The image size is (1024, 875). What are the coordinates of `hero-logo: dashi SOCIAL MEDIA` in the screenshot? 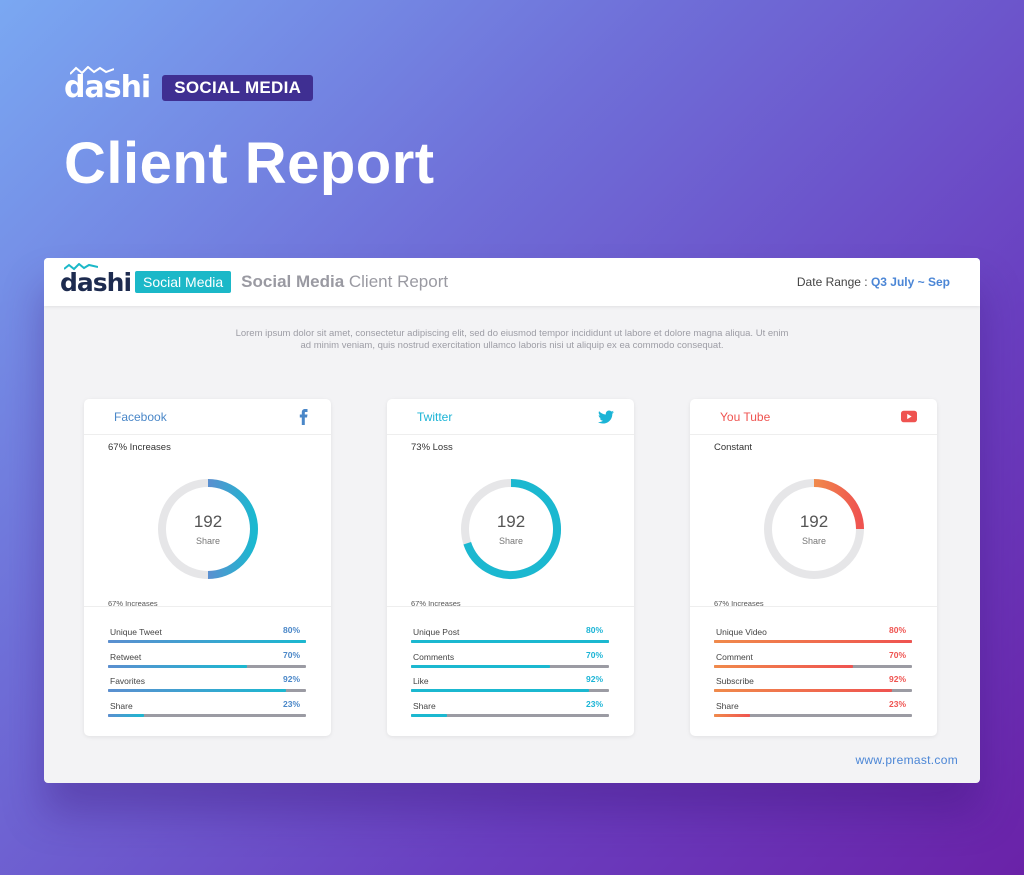 It's located at (189, 85).